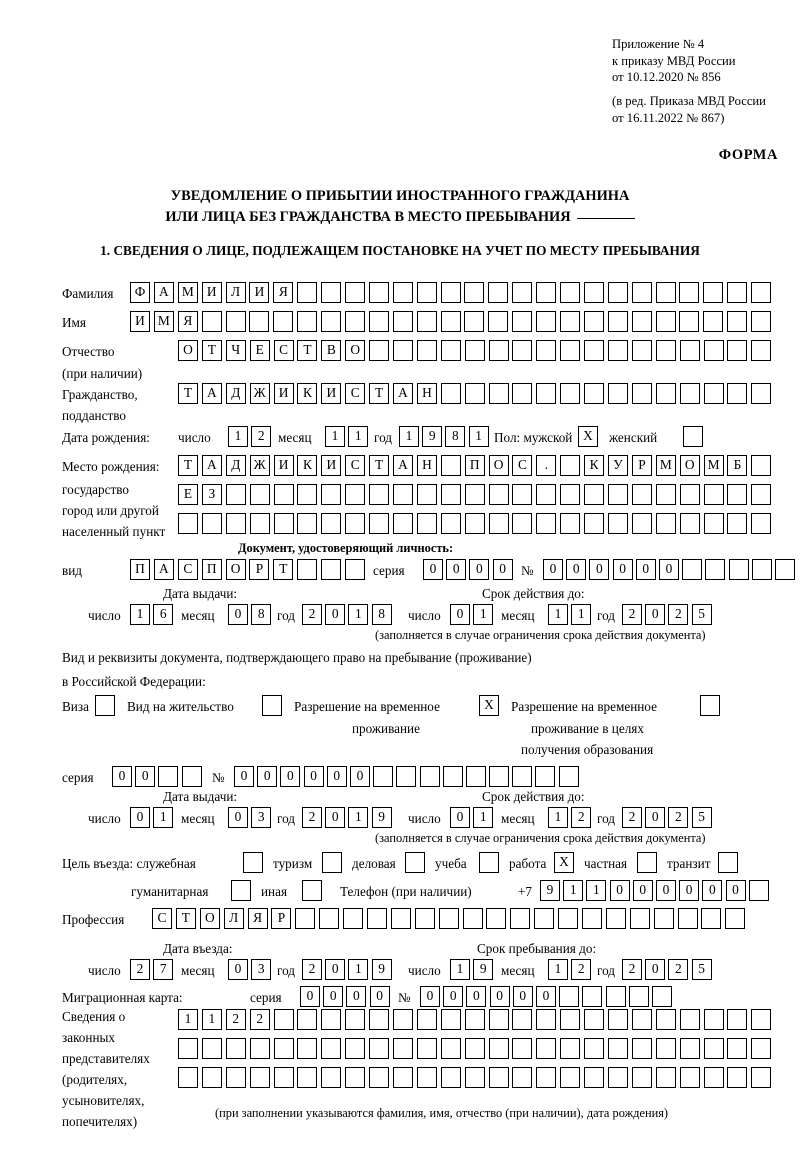 This screenshot has height=1163, width=800. What do you see at coordinates (211, 465) in the screenshot?
I see `char-cell: А` at bounding box center [211, 465].